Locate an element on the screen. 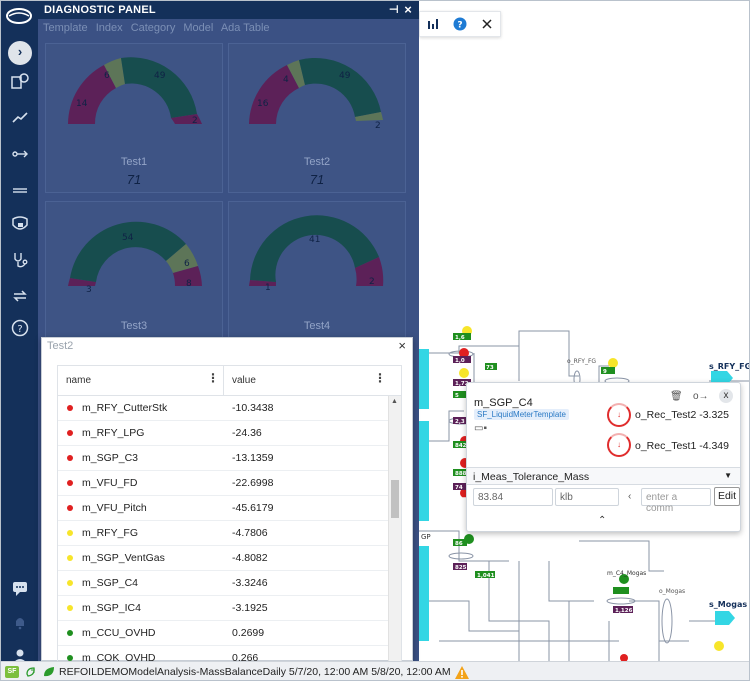  chevron-left-icon: ‹ is located at coordinates (630, 496).